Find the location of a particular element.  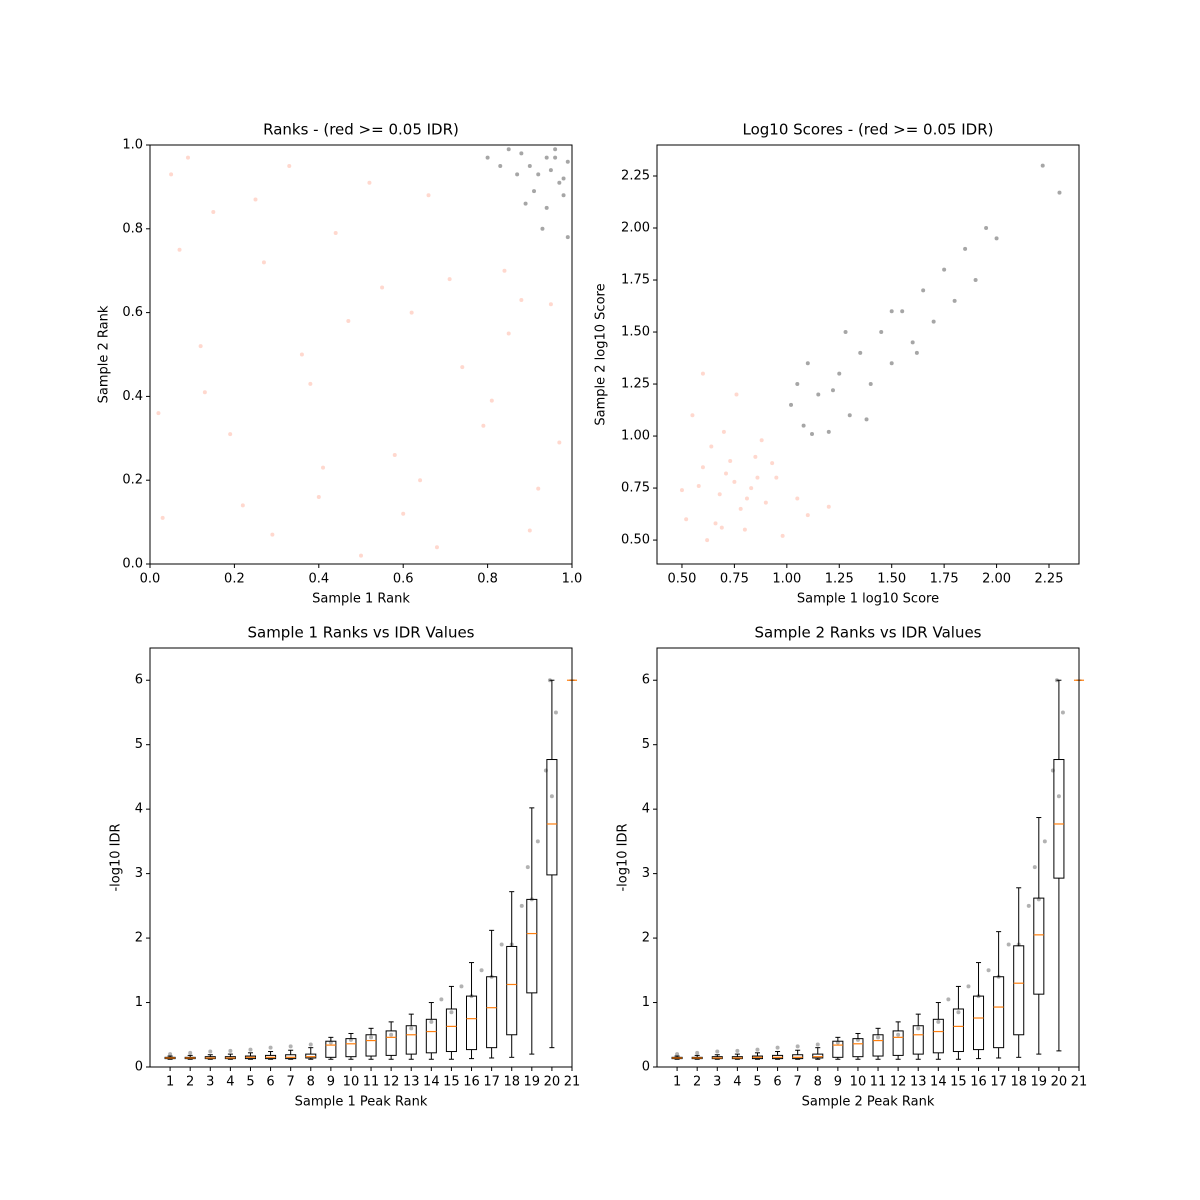

x-tick-label: 12 is located at coordinates (391, 1082).